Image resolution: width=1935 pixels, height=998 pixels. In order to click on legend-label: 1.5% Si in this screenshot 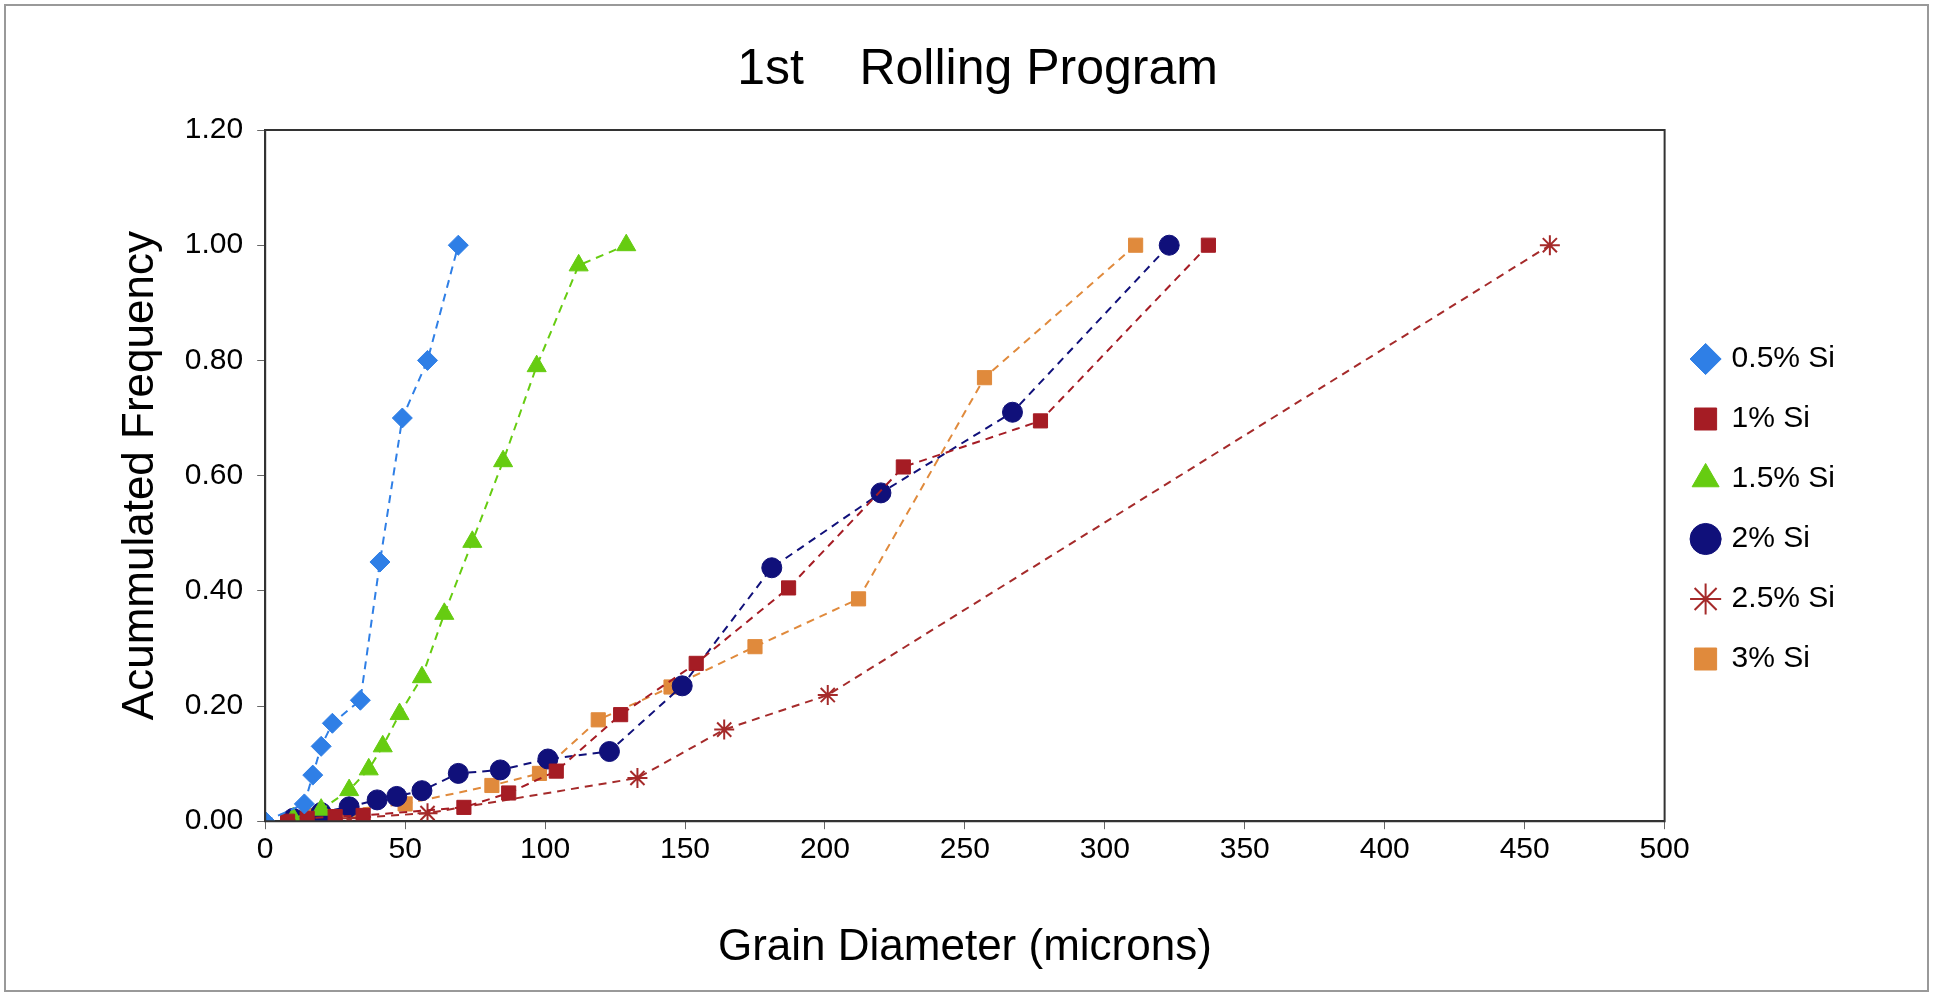, I will do `click(1783, 477)`.